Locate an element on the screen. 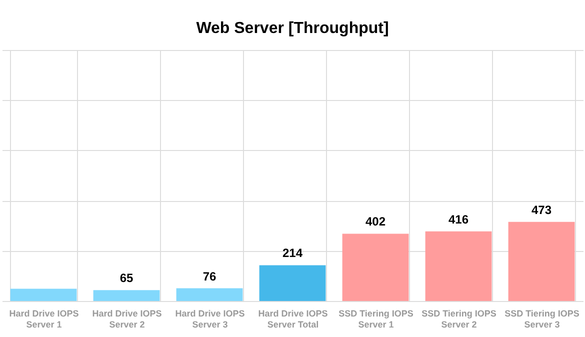 The height and width of the screenshot is (337, 585). x-tick-label: SSD Tiering IOPS Server 2 is located at coordinates (459, 319).